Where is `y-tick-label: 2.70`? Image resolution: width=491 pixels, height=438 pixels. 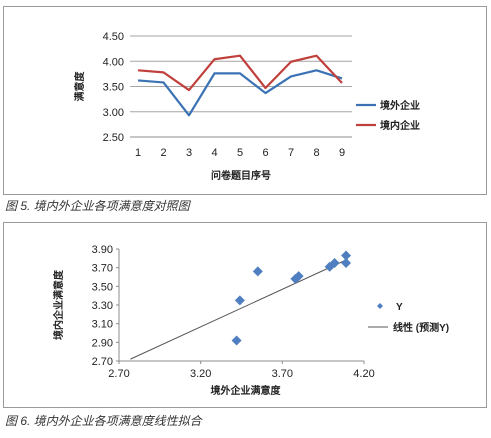
y-tick-label: 2.70 is located at coordinates (102, 362).